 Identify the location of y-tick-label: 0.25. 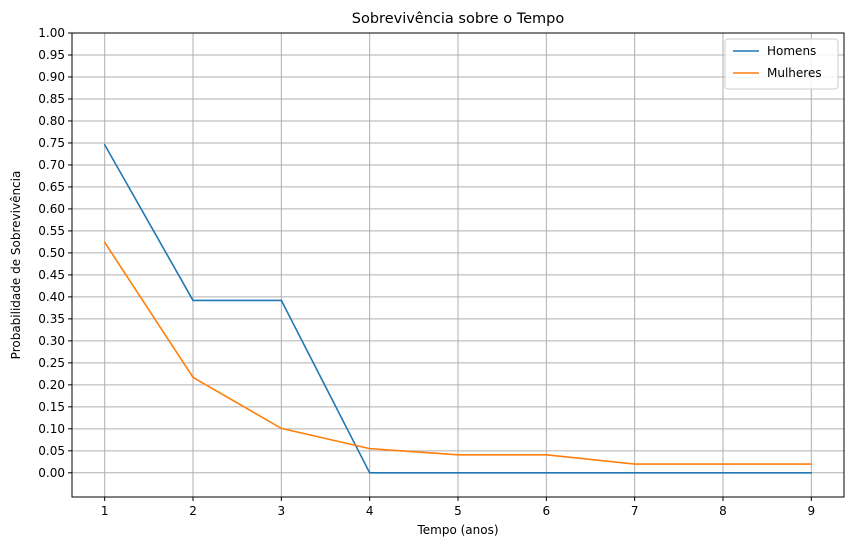
(51, 363).